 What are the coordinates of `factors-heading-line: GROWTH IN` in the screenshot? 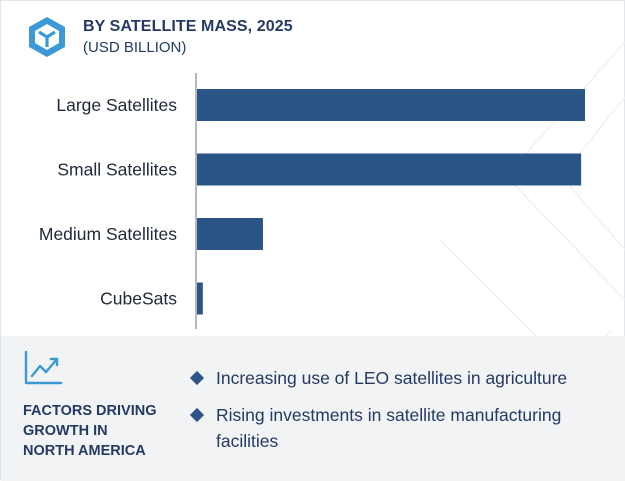 It's located at (65, 431).